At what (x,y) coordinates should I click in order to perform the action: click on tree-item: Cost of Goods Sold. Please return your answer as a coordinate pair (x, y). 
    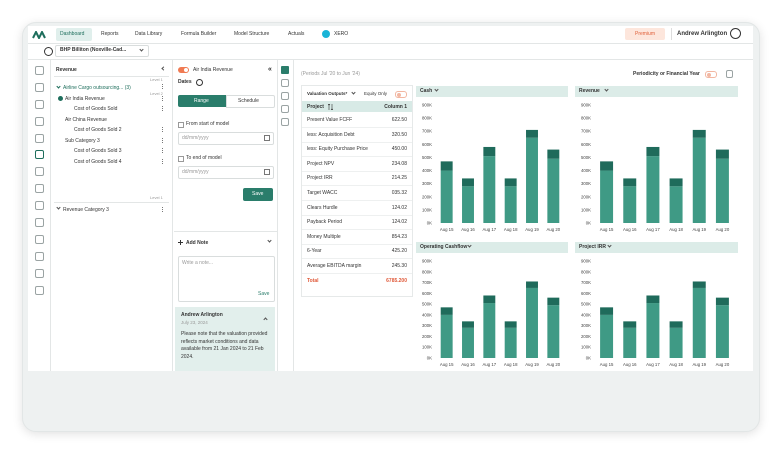
    Looking at the image, I should click on (96, 109).